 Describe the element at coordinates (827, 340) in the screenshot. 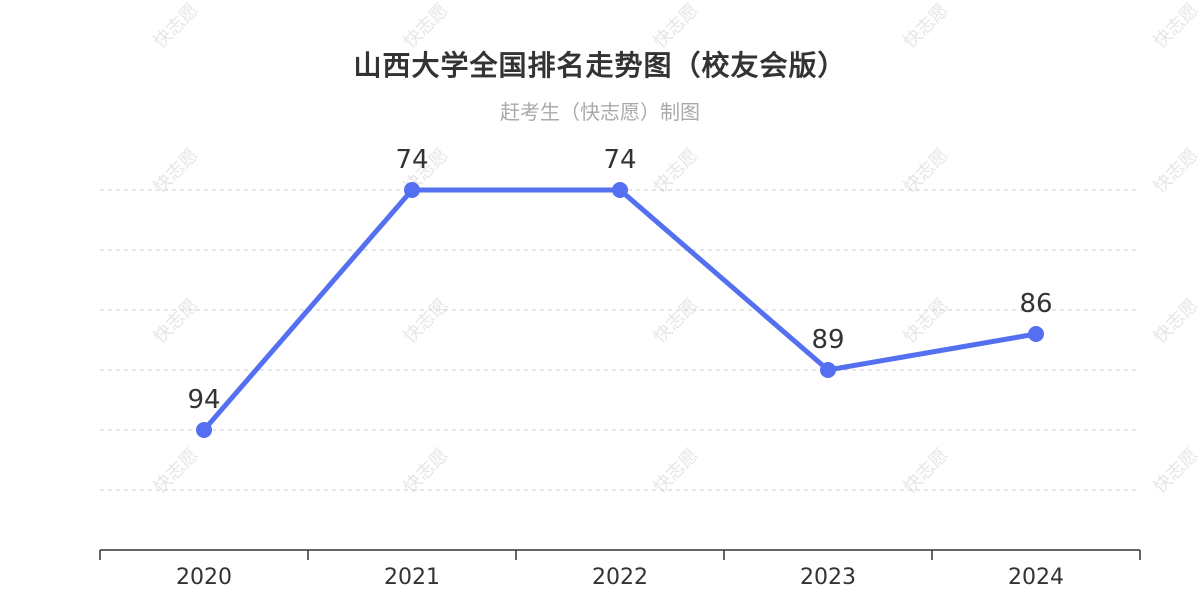

I see `data-label: 89` at that location.